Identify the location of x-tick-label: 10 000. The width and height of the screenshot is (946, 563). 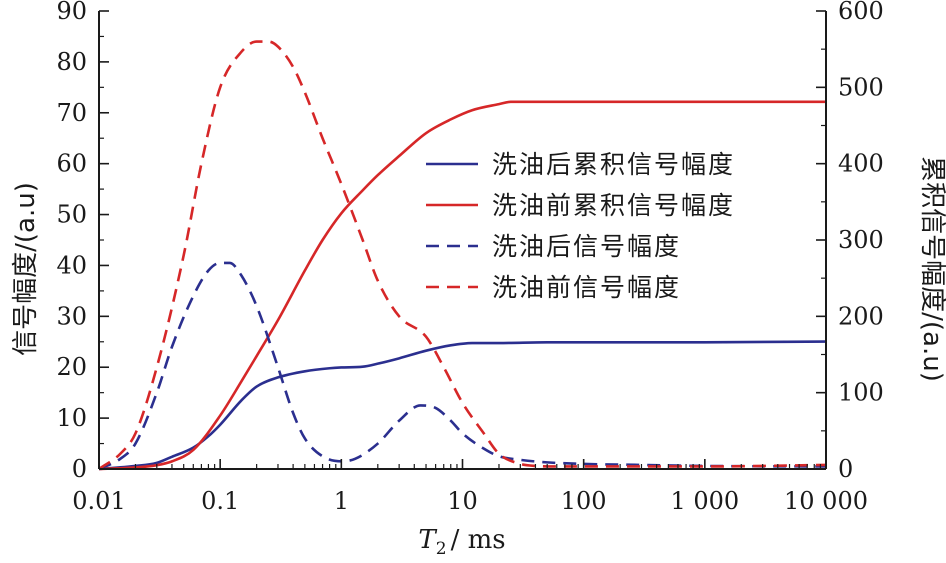
(826, 501).